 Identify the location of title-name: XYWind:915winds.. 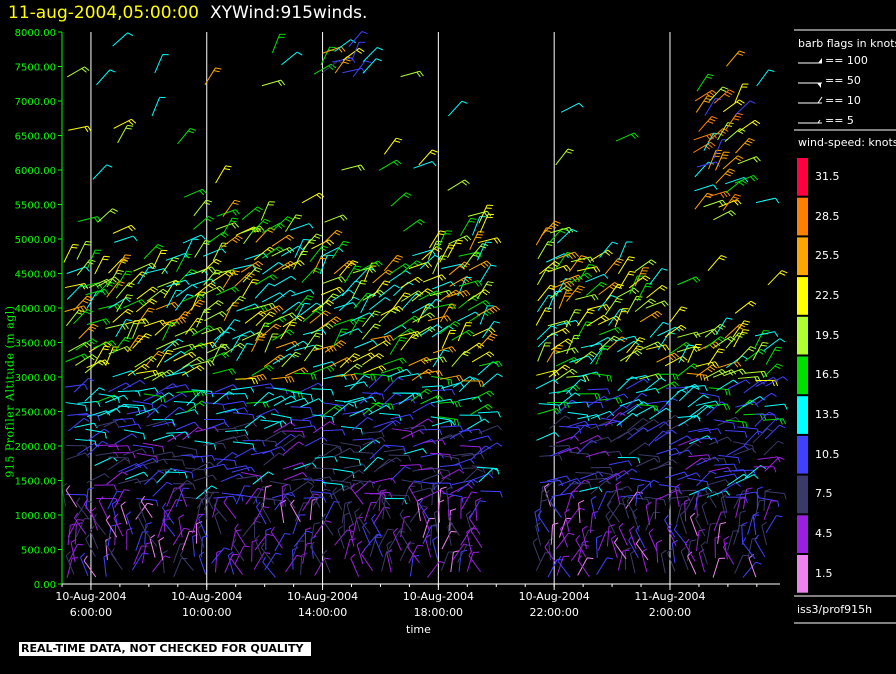
(289, 13).